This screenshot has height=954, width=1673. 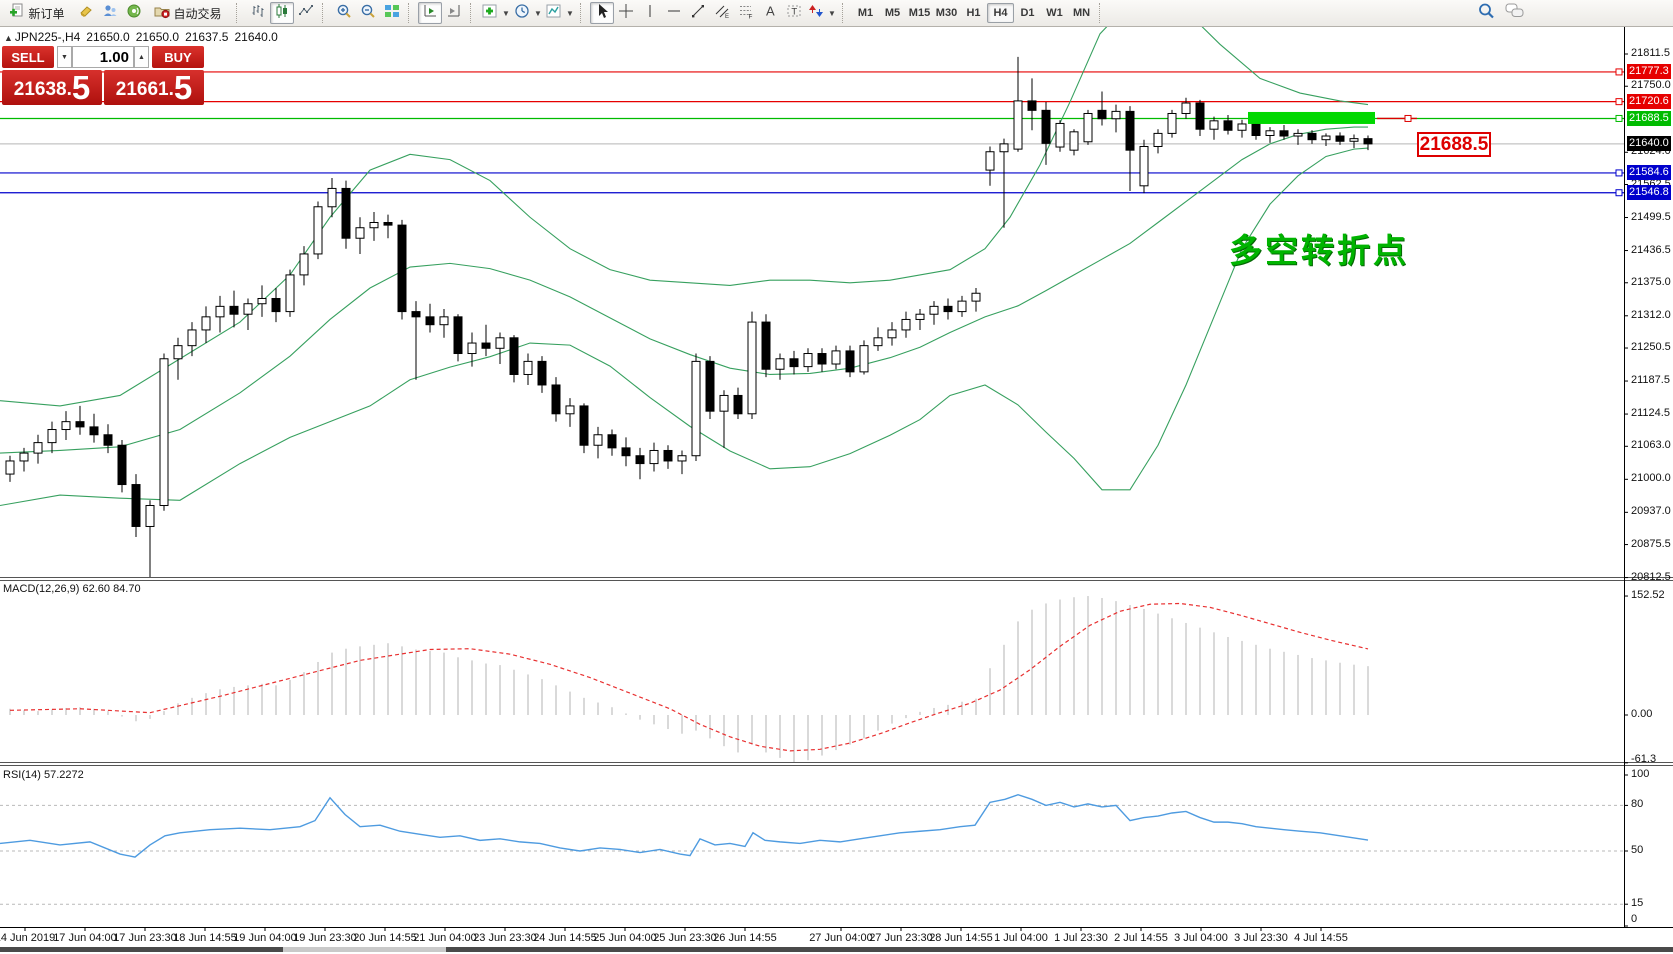 What do you see at coordinates (103, 57) in the screenshot?
I see `volume-input` at bounding box center [103, 57].